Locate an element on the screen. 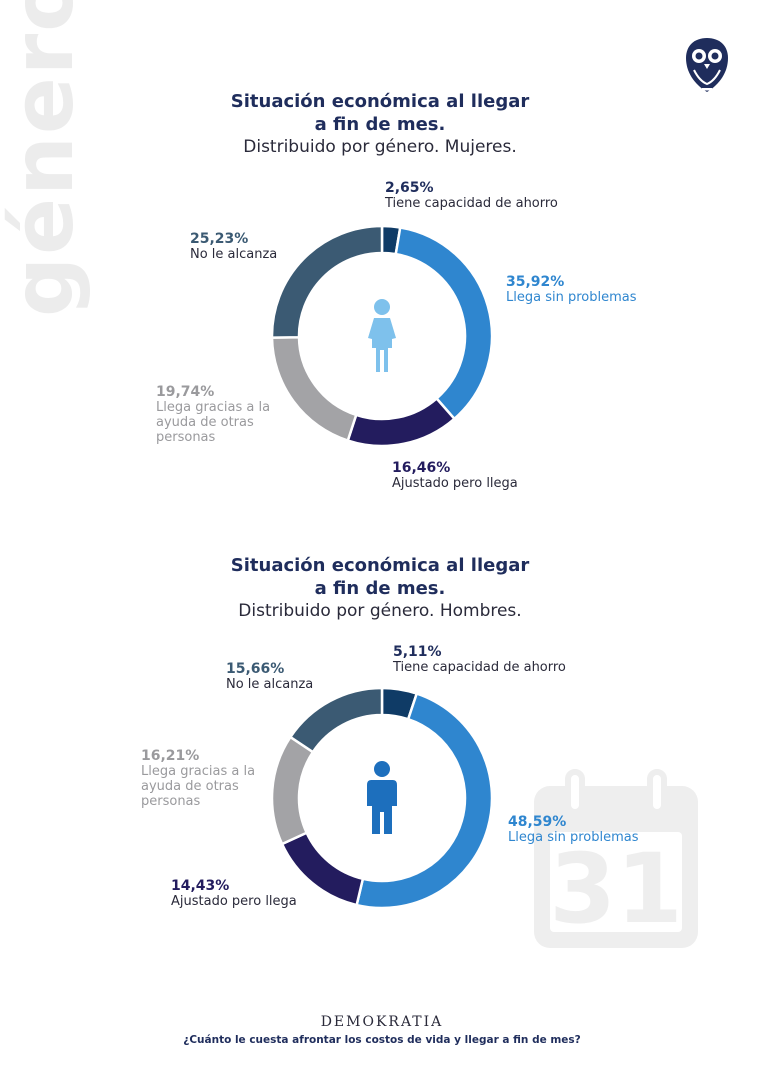  chart-2-label-ahorro-value: 5,11% is located at coordinates (417, 652).